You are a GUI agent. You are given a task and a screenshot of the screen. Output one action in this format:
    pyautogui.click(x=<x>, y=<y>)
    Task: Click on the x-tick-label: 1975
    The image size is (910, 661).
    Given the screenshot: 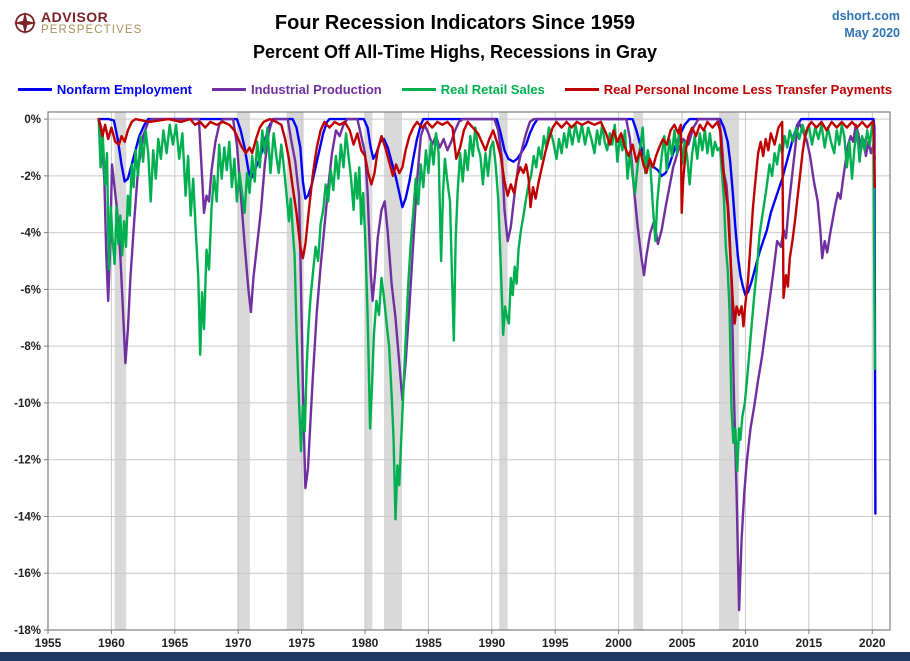 What is the action you would take?
    pyautogui.click(x=301, y=643)
    